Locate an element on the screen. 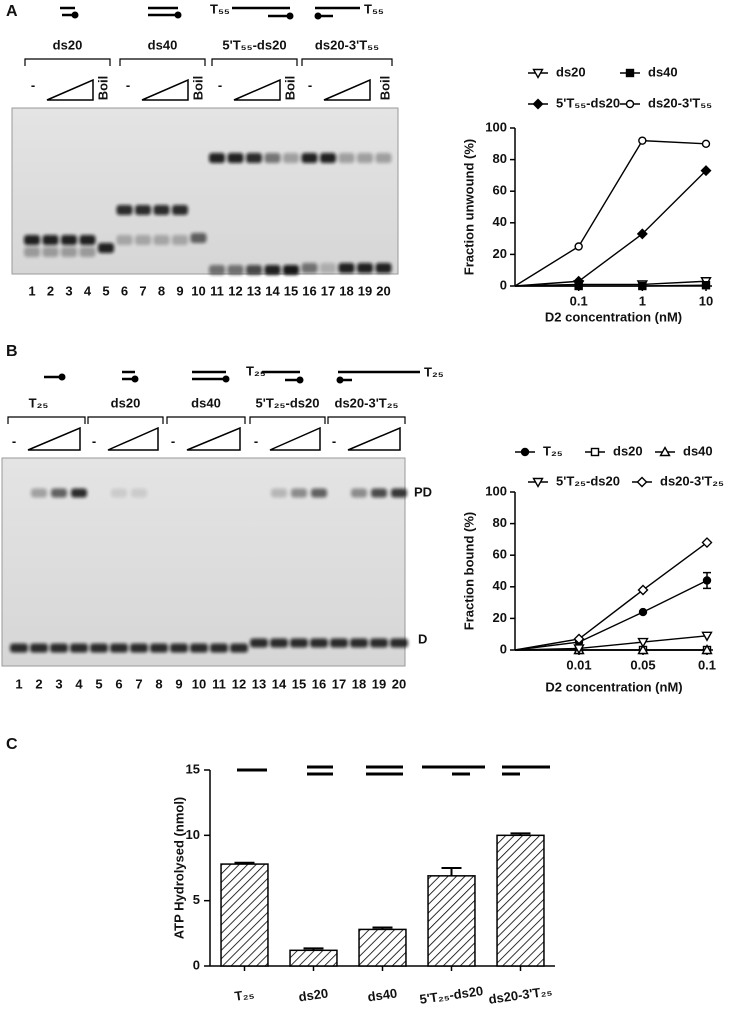 The height and width of the screenshot is (1012, 750). lane-number: 19 is located at coordinates (379, 683).